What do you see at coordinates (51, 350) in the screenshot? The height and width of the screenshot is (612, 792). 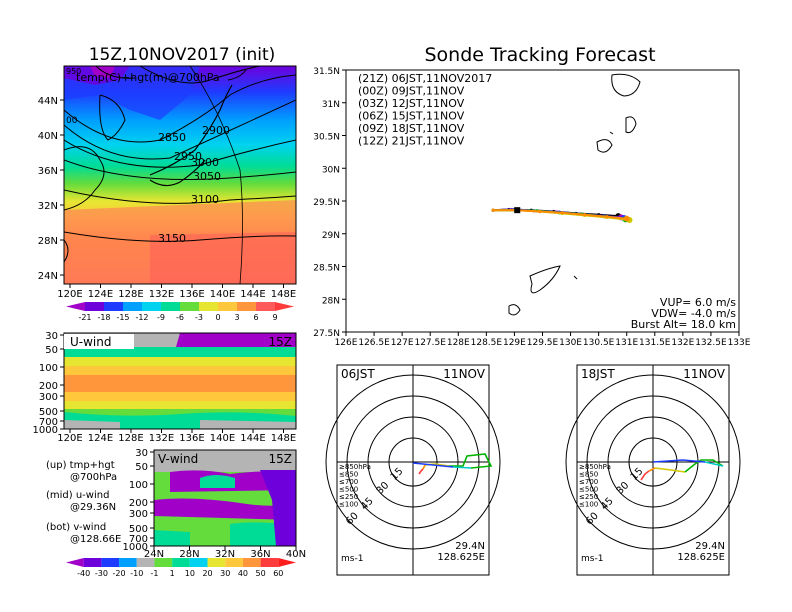 I see `u-wind-p-label: 50` at bounding box center [51, 350].